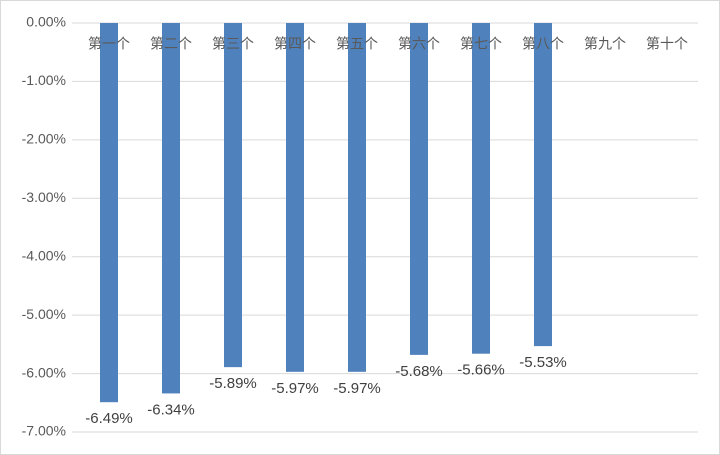 This screenshot has width=720, height=455. What do you see at coordinates (295, 44) in the screenshot?
I see `x-tick-label: 第四个` at bounding box center [295, 44].